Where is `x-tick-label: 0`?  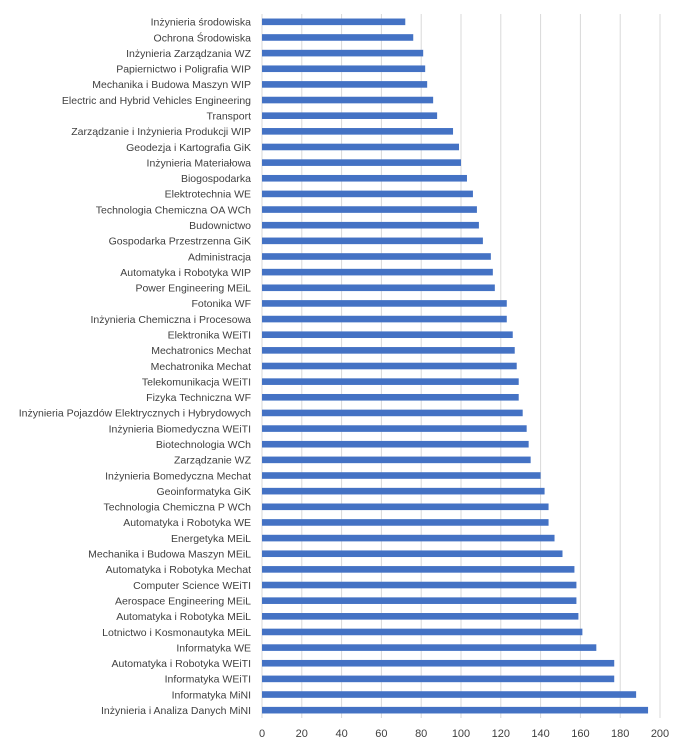
x-tick-label: 0 is located at coordinates (262, 734).